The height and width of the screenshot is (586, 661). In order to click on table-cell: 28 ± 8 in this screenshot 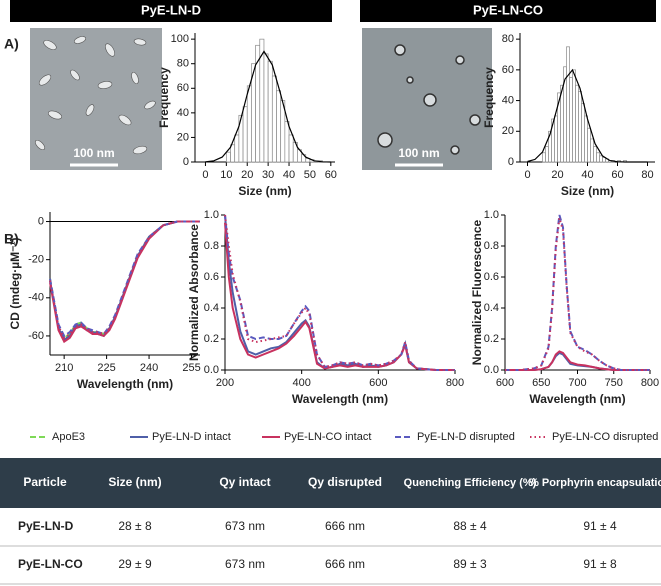, I will do `click(135, 526)`.